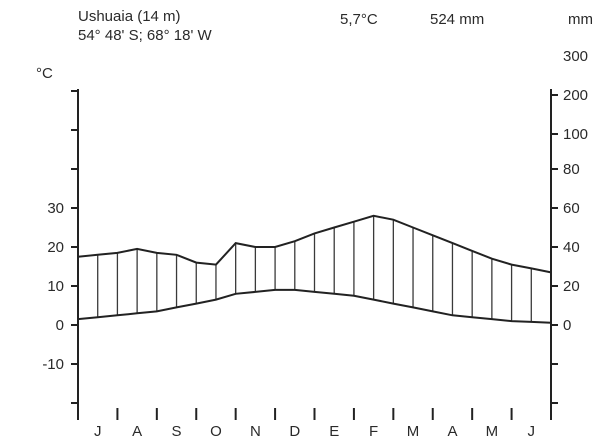 Image resolution: width=600 pixels, height=440 pixels. Describe the element at coordinates (294, 431) in the screenshot. I see `month-label: D` at that location.